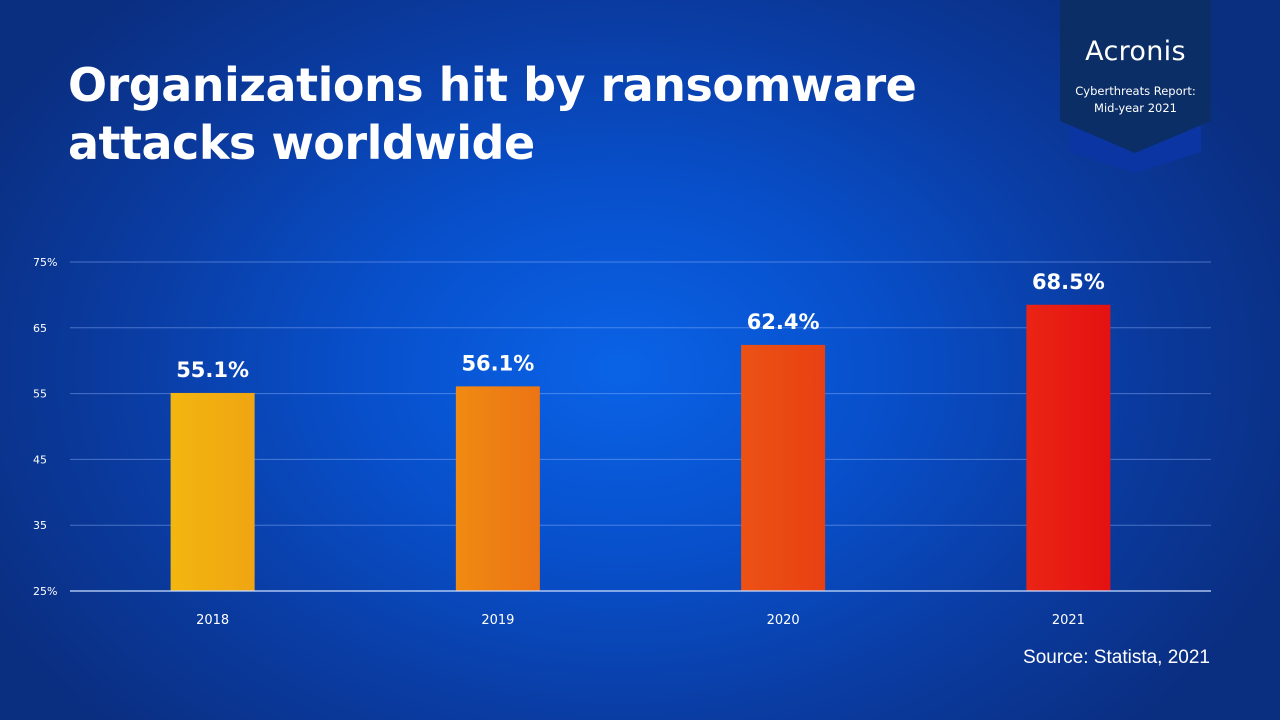 The image size is (1280, 720). I want to click on data-label-2021: 68.5%, so click(1068, 282).